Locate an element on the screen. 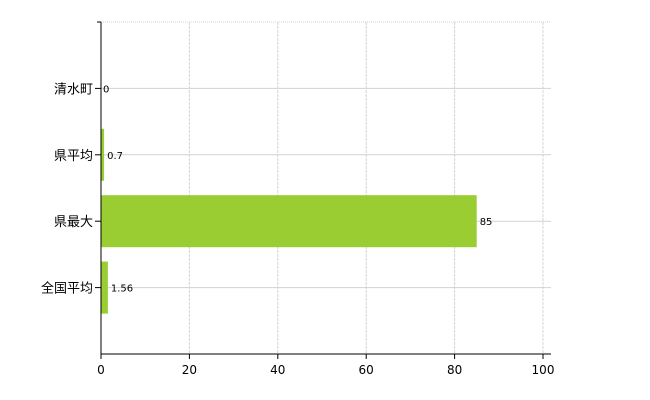 This screenshot has width=650, height=400. category-label: 全国平均 is located at coordinates (67, 289).